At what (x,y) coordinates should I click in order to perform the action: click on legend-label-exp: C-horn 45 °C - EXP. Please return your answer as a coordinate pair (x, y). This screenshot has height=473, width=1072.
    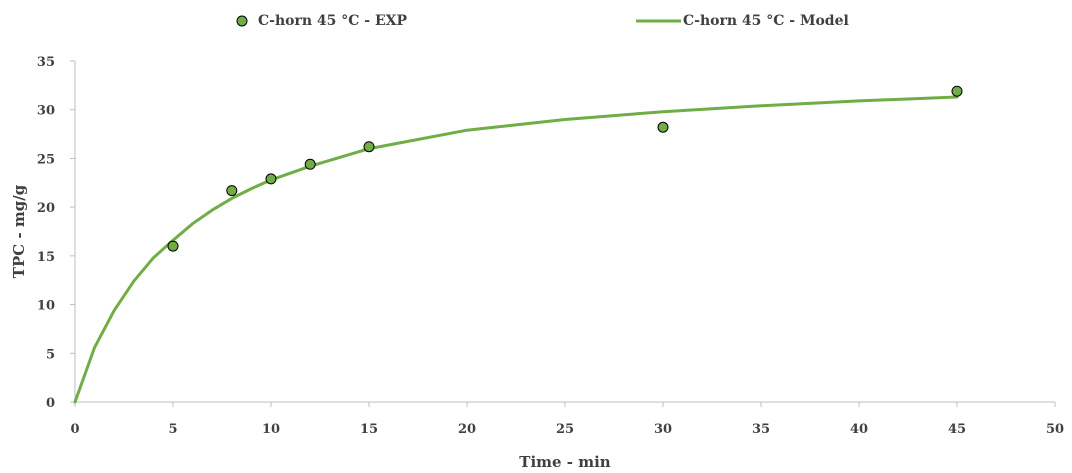
    Looking at the image, I should click on (333, 21).